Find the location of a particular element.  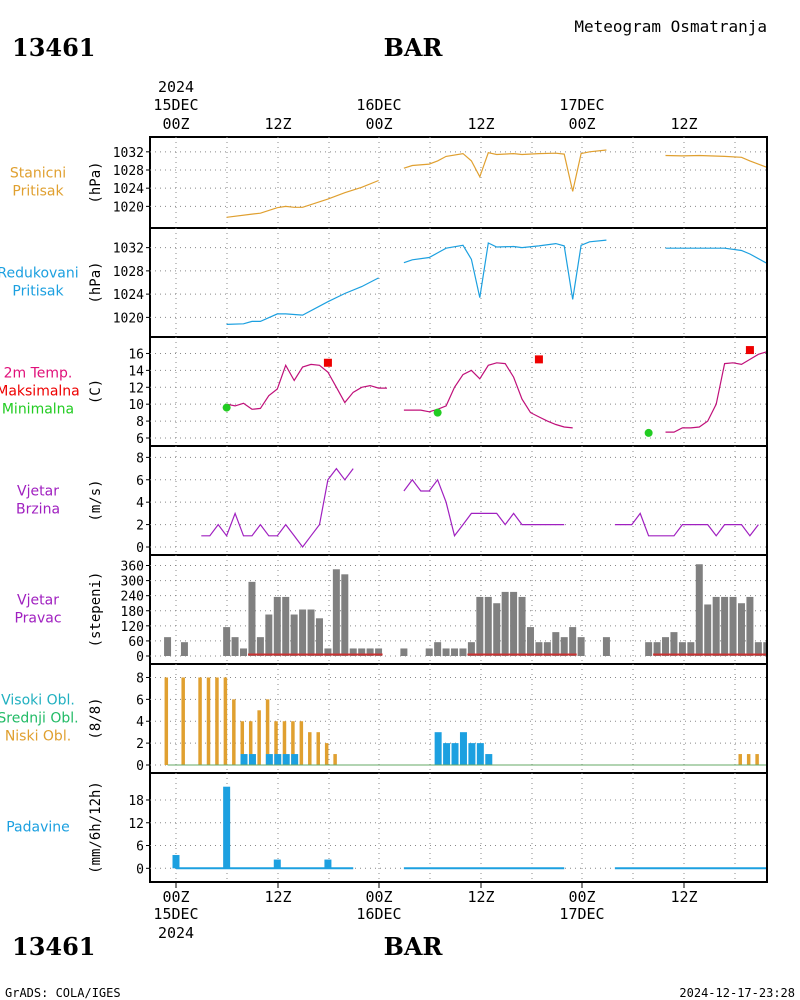

panel-frame is located at coordinates (458, 182).